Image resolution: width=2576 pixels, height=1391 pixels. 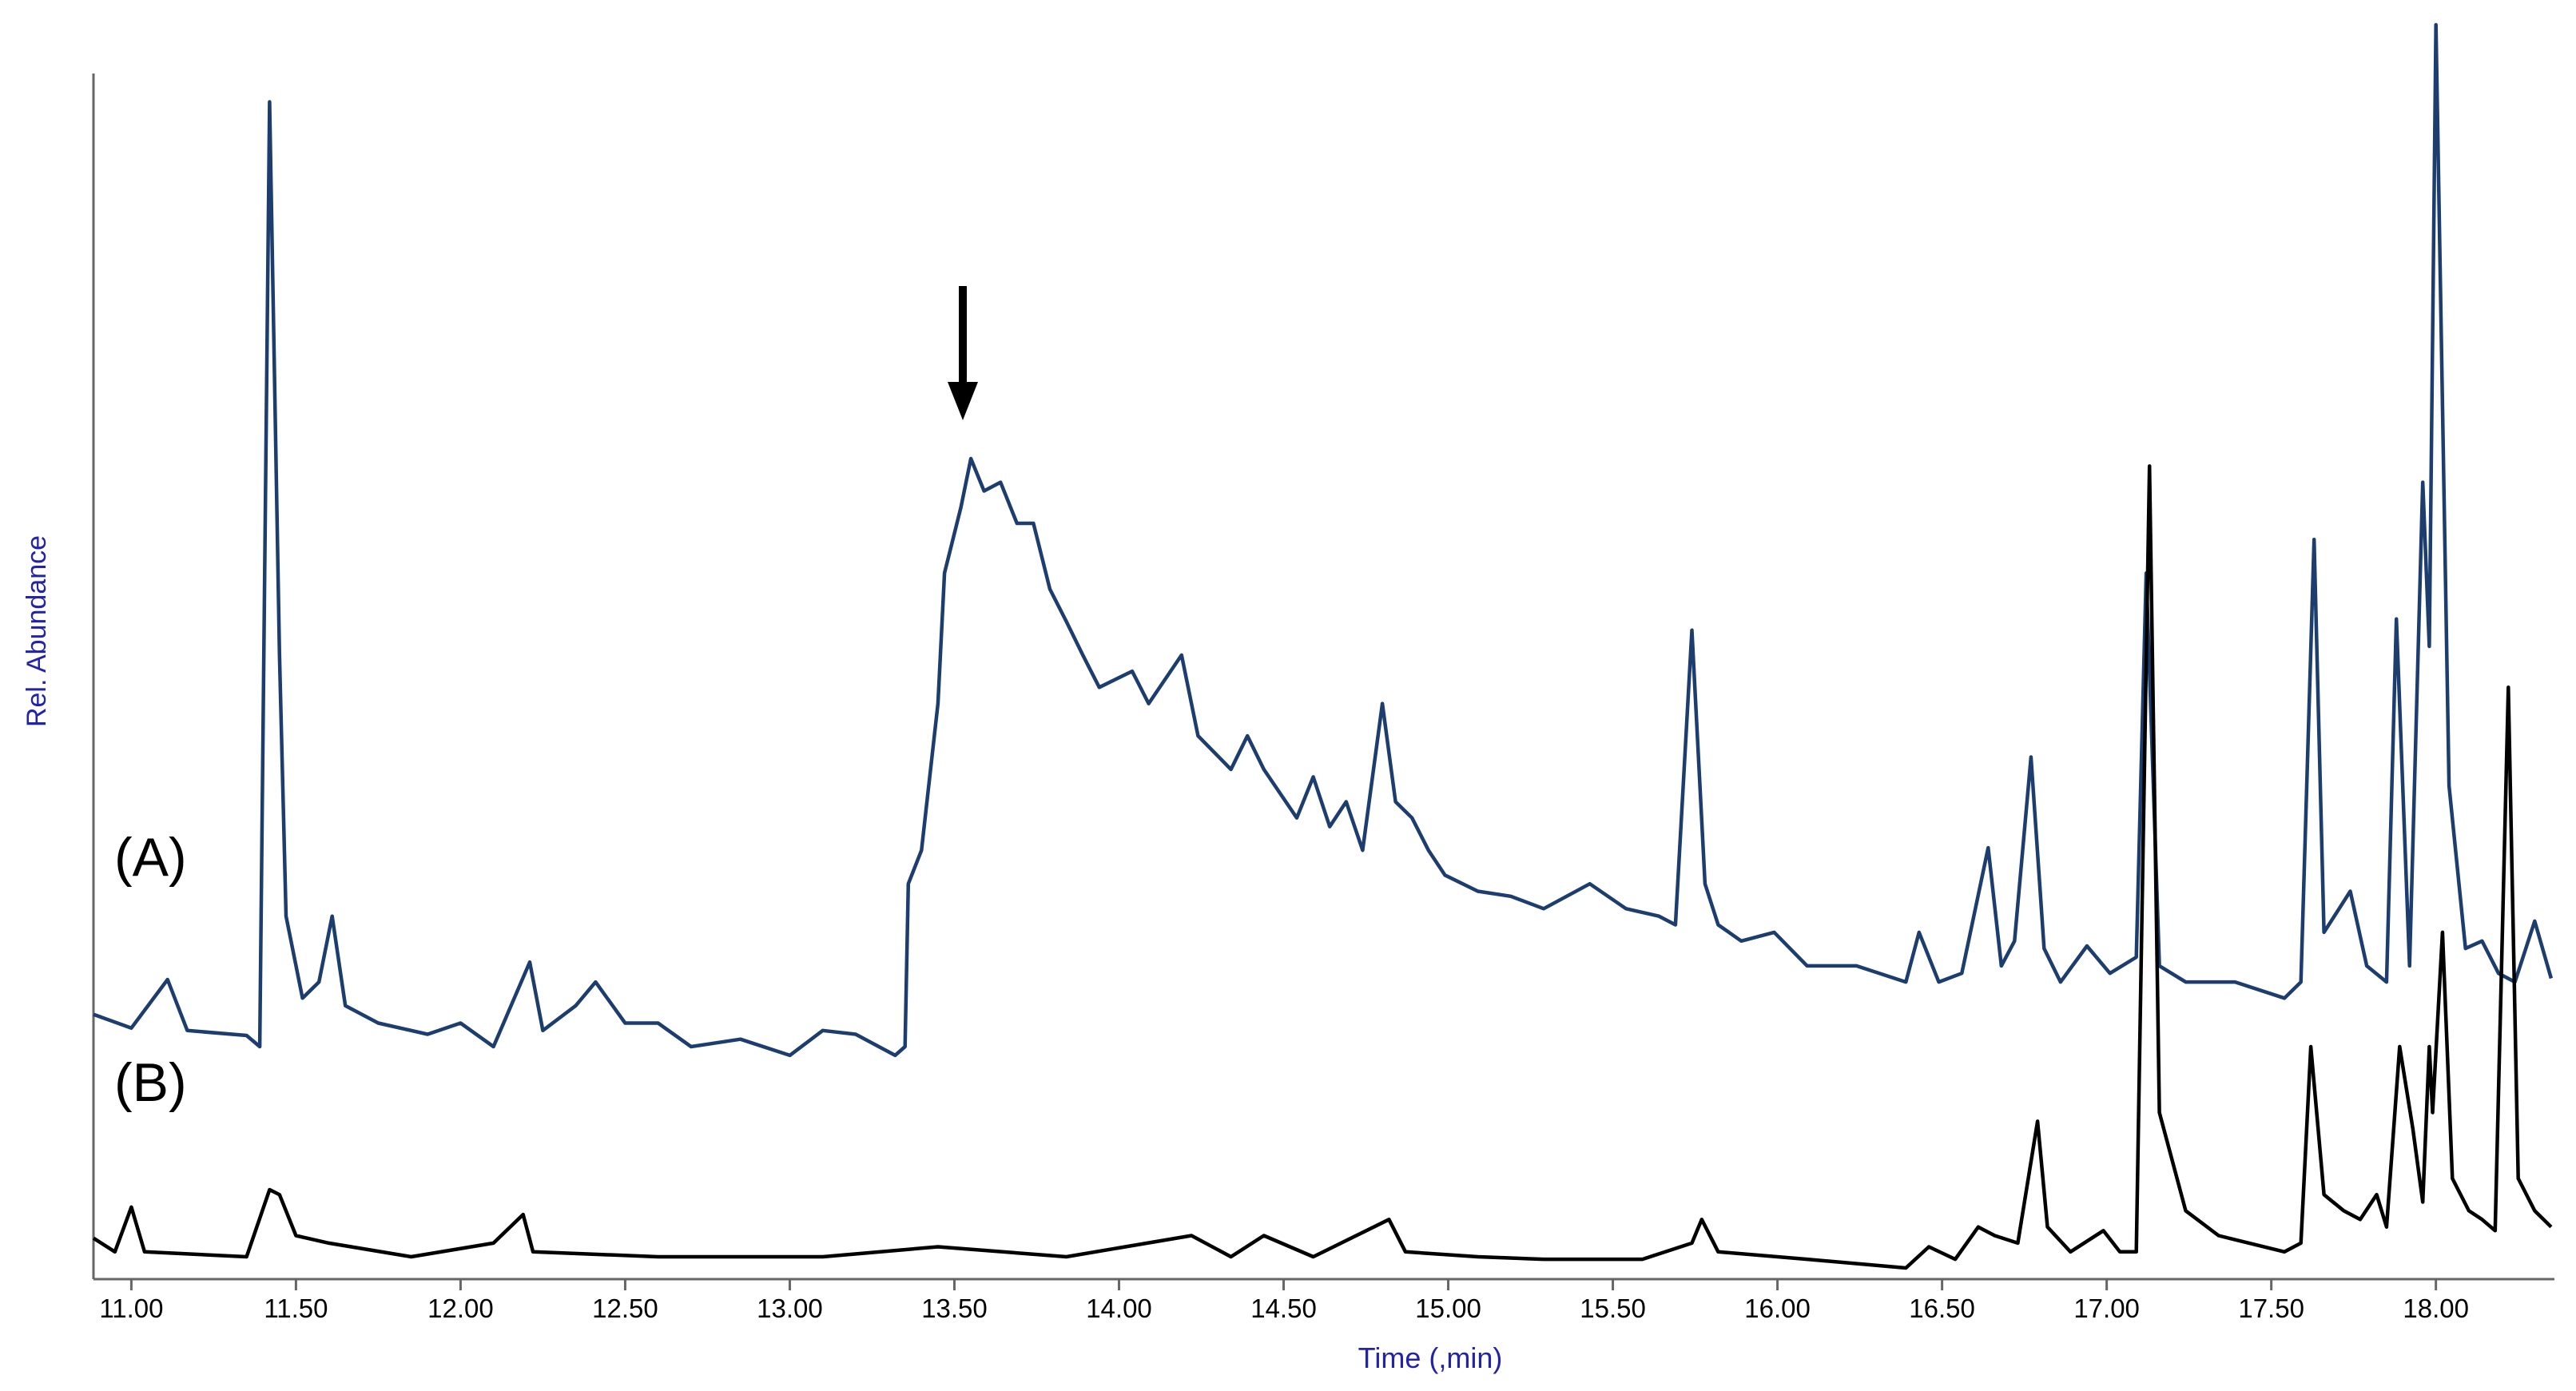 What do you see at coordinates (790, 1308) in the screenshot?
I see `x-tick-label: 13.00` at bounding box center [790, 1308].